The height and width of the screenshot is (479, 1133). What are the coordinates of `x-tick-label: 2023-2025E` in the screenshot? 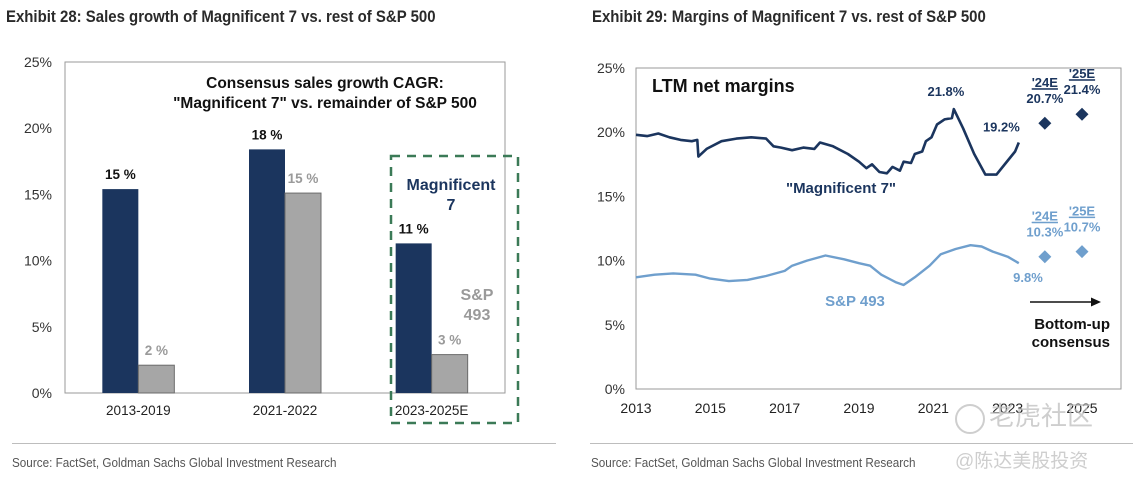 It's located at (432, 410).